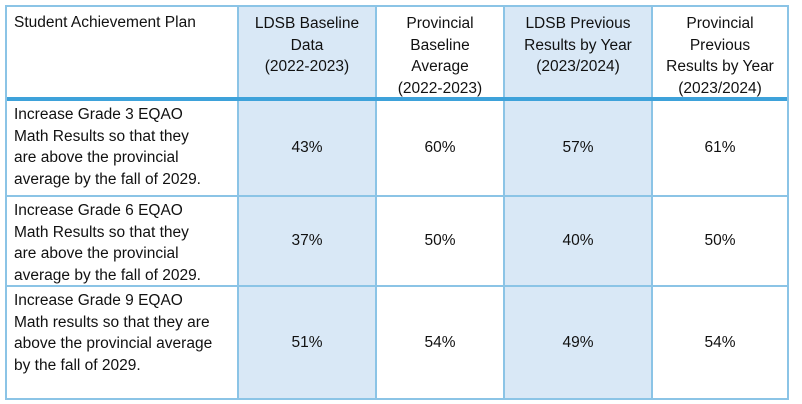 The image size is (802, 404). What do you see at coordinates (720, 342) in the screenshot?
I see `value-grade9-provincial-previous: 54%` at bounding box center [720, 342].